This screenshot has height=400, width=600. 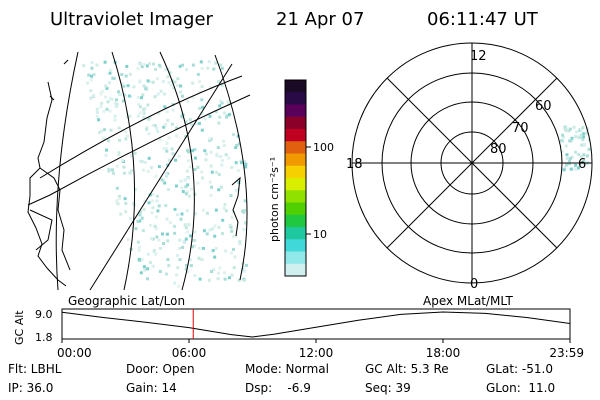 I want to click on lat-label-80: 80, so click(x=498, y=149).